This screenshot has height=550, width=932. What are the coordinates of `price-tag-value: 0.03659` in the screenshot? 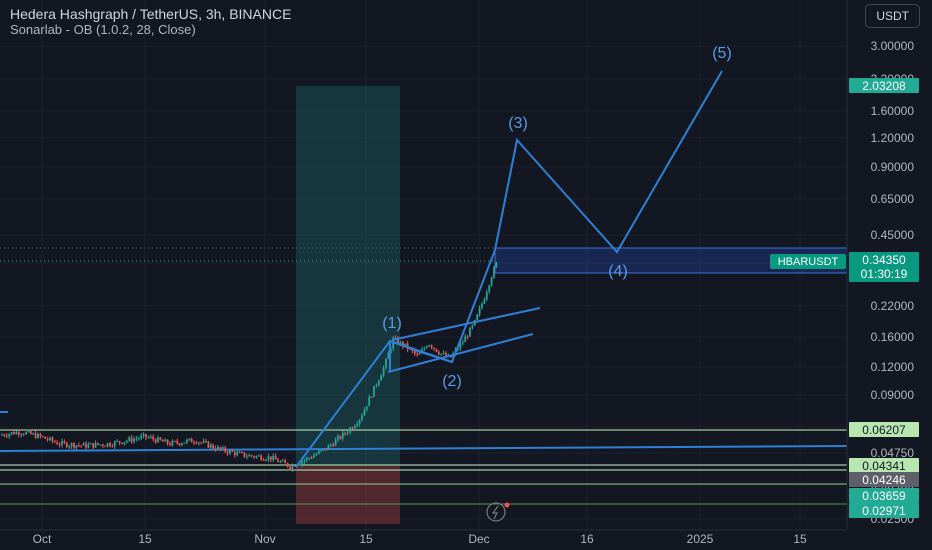 It's located at (884, 496).